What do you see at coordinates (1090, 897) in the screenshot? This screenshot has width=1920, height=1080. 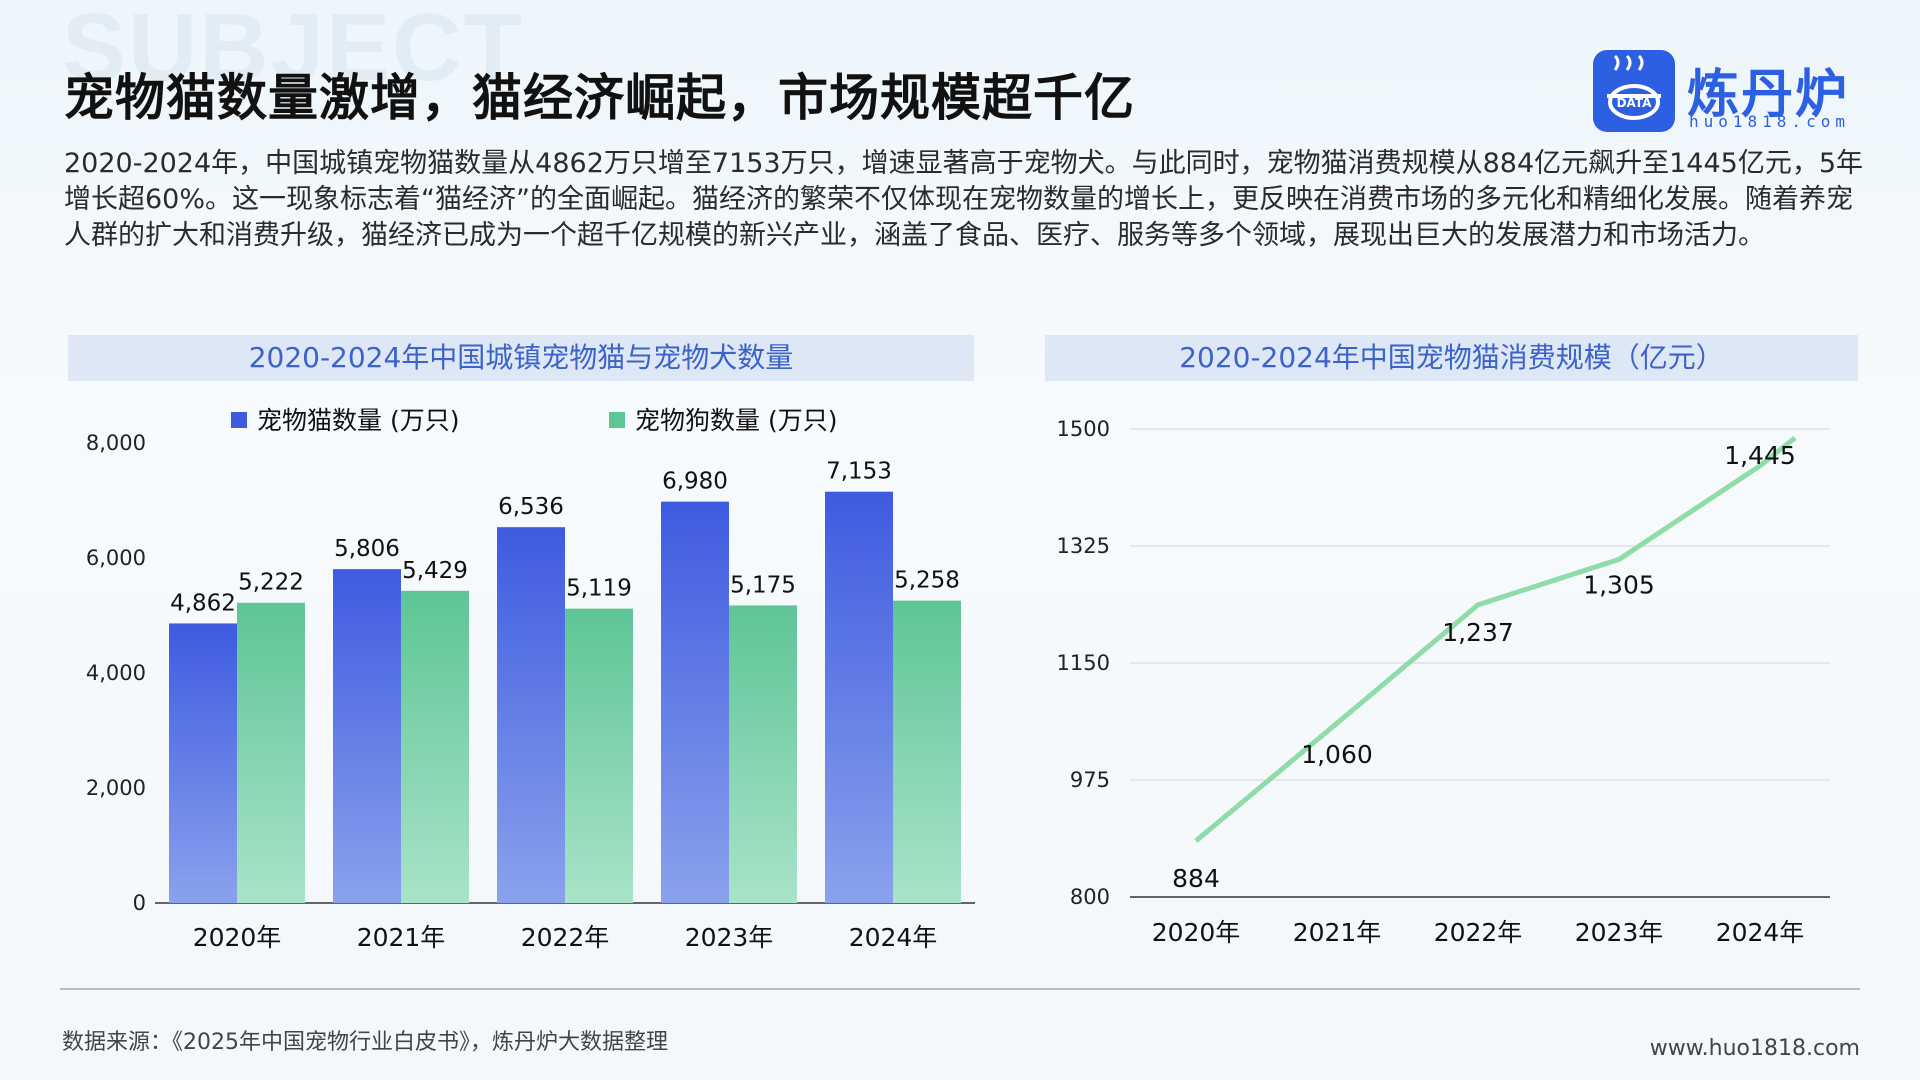 I see `line-y-tick-label: 800` at bounding box center [1090, 897].